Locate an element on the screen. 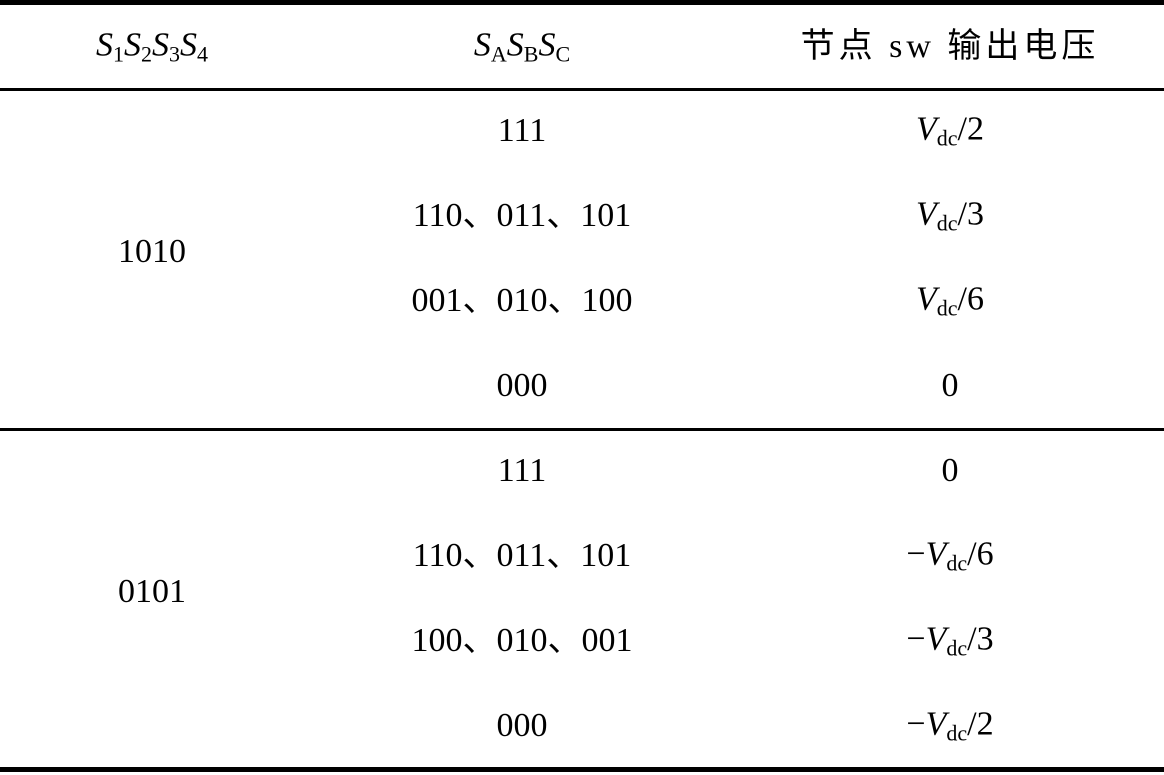 The height and width of the screenshot is (775, 1164). output-voltage: Vdc/3 is located at coordinates (950, 215).